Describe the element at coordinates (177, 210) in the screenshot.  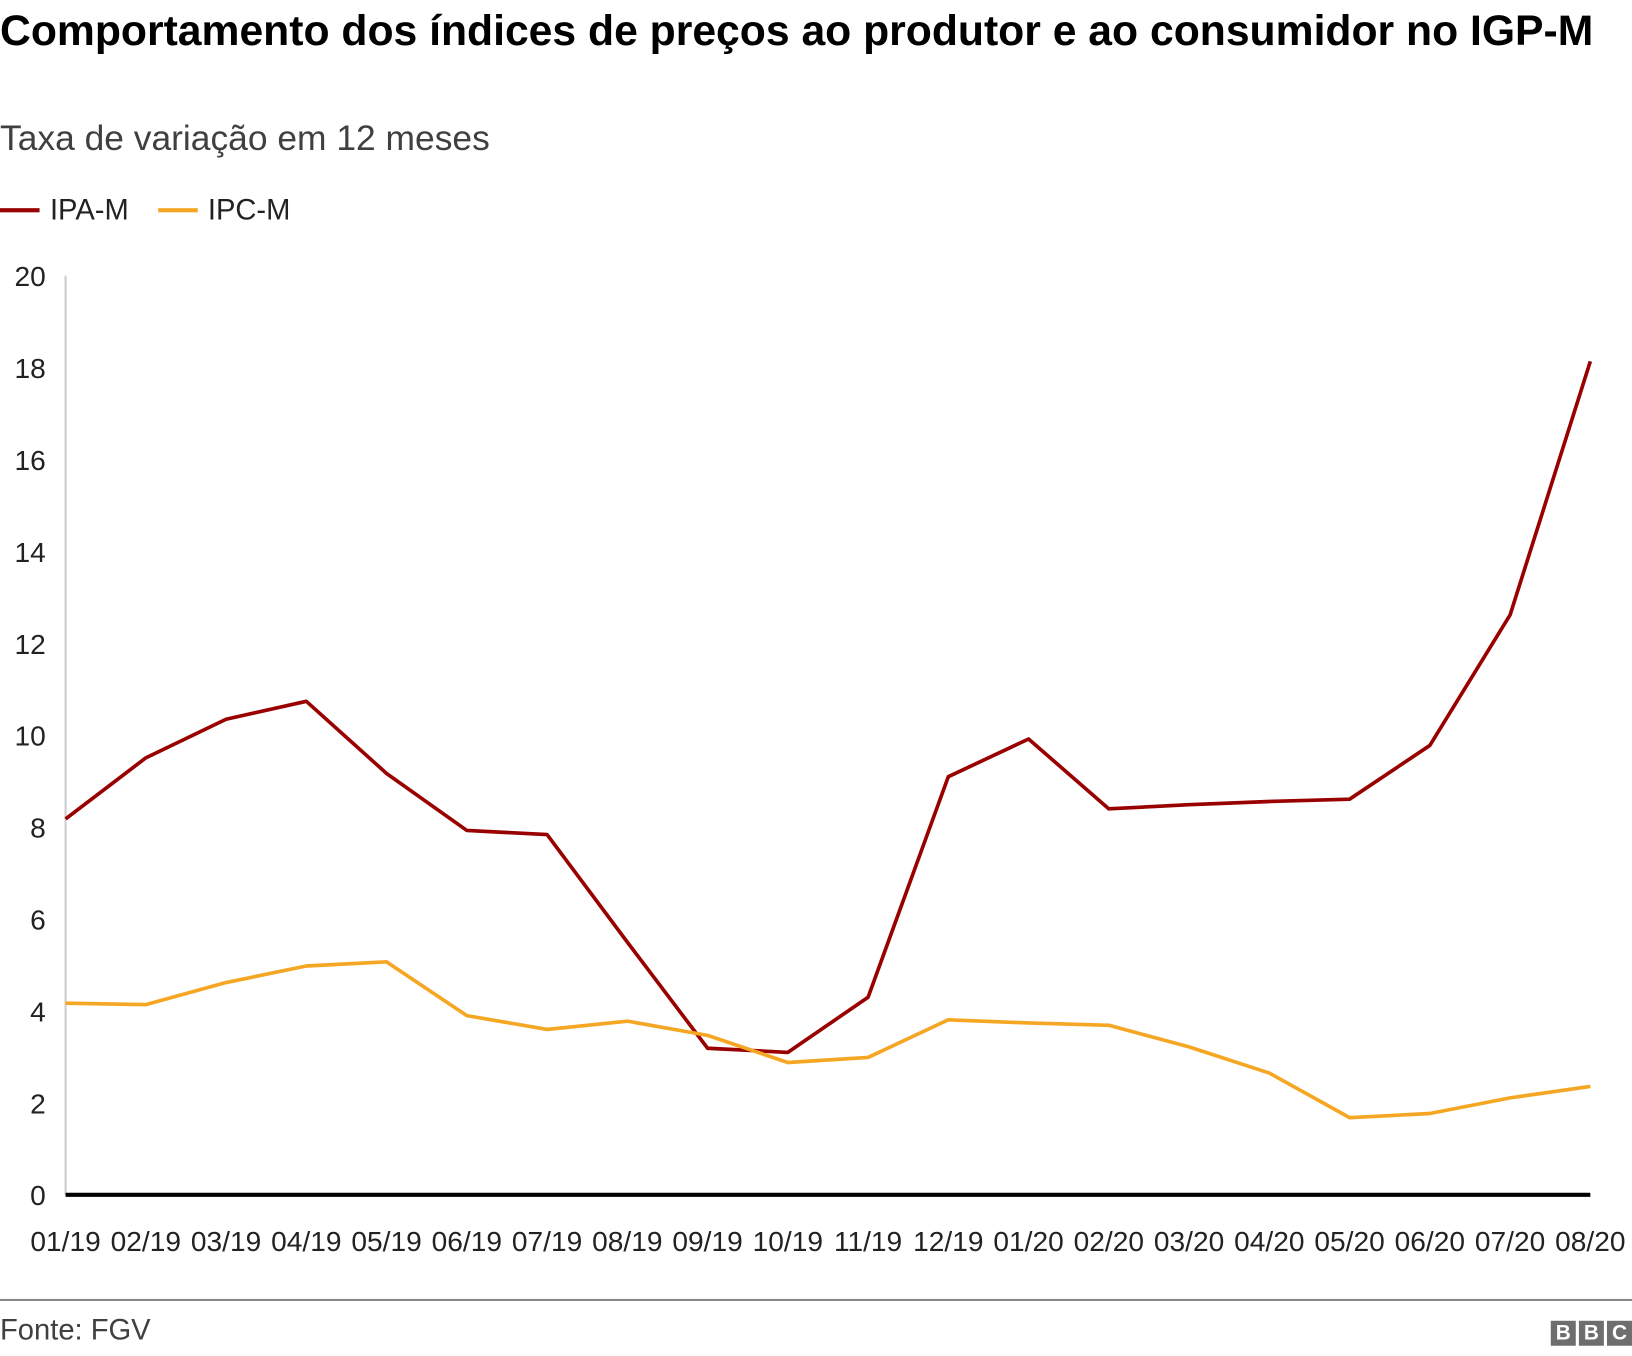
I see `legend-swatch-ipc-m` at that location.